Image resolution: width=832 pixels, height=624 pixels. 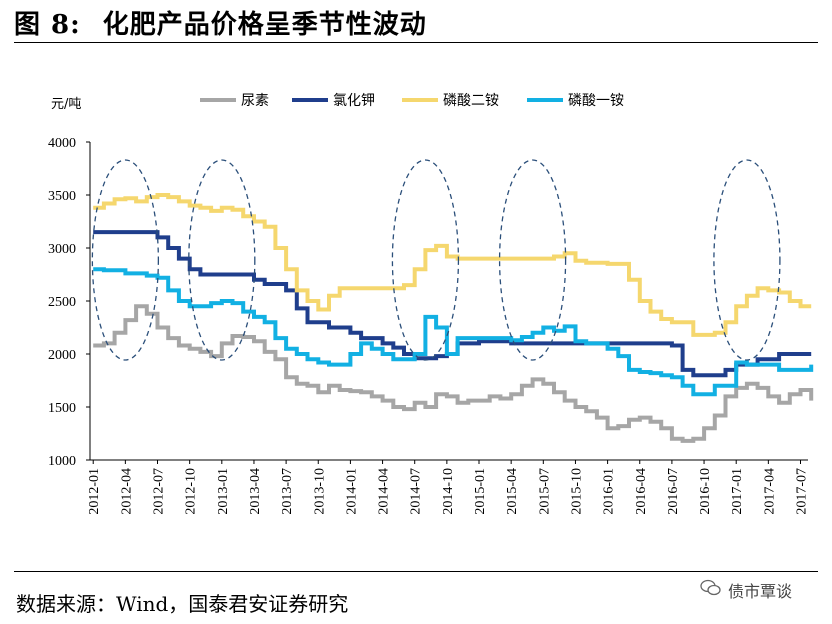 I want to click on x-tick-label: 2013-04, so click(x=255, y=491).